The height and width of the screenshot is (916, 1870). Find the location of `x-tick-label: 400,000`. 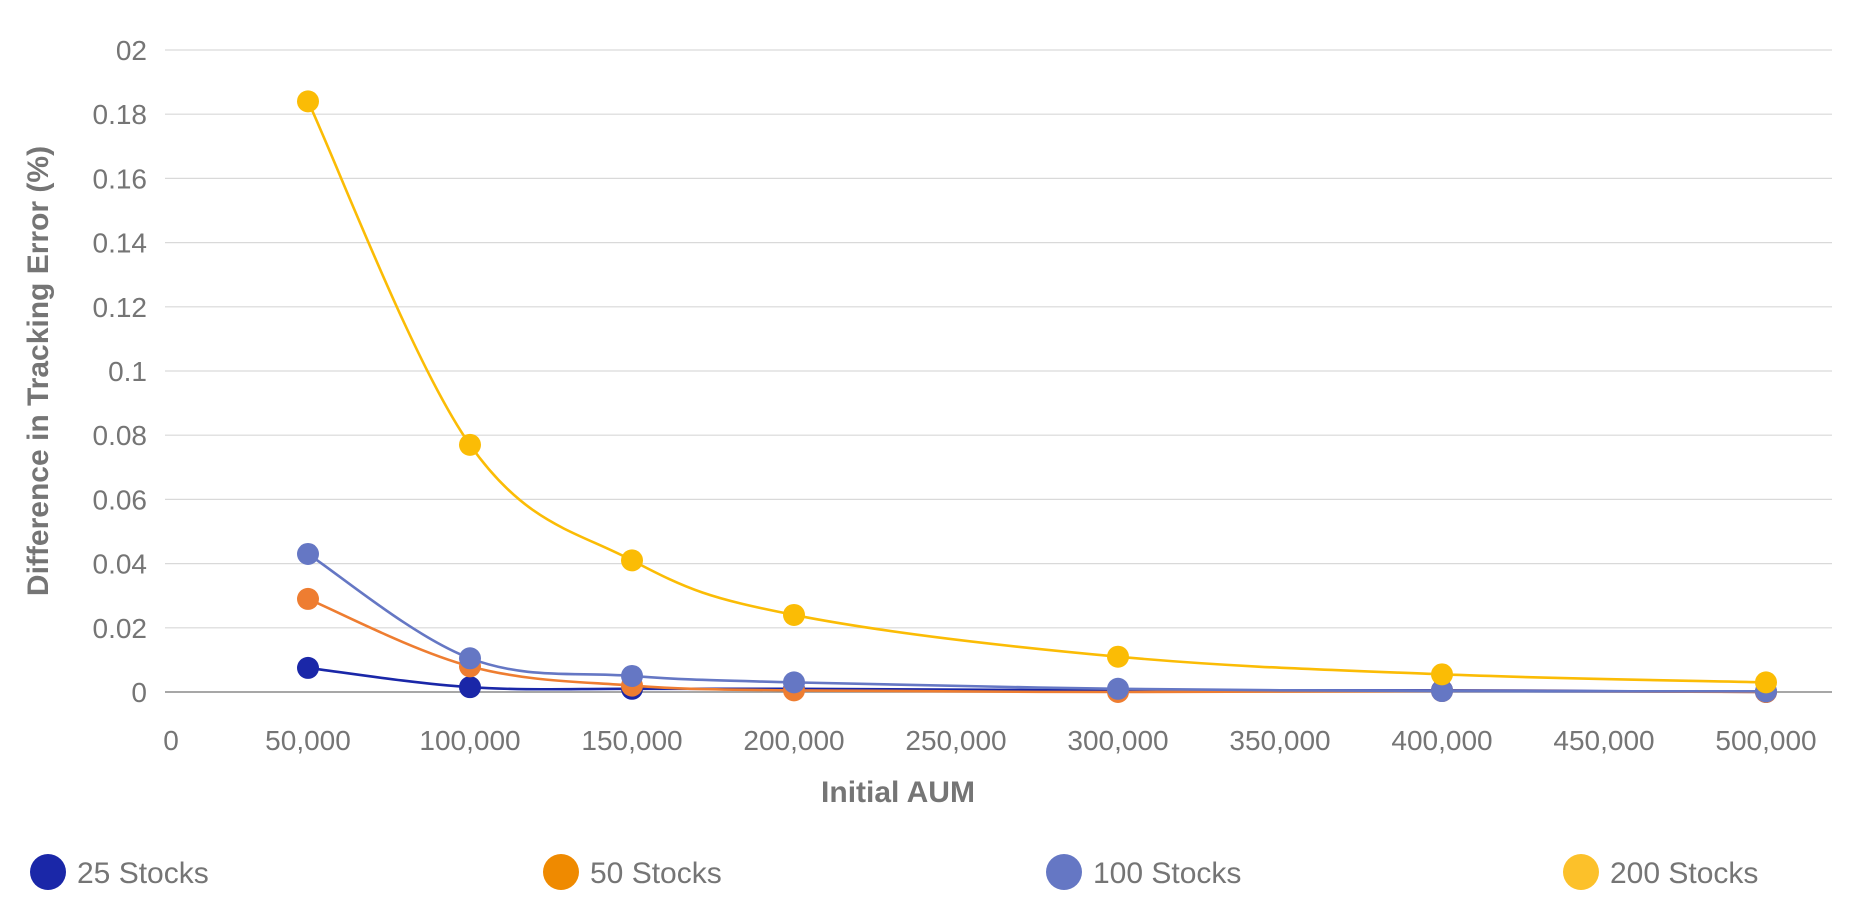

x-tick-label: 400,000 is located at coordinates (1441, 740).